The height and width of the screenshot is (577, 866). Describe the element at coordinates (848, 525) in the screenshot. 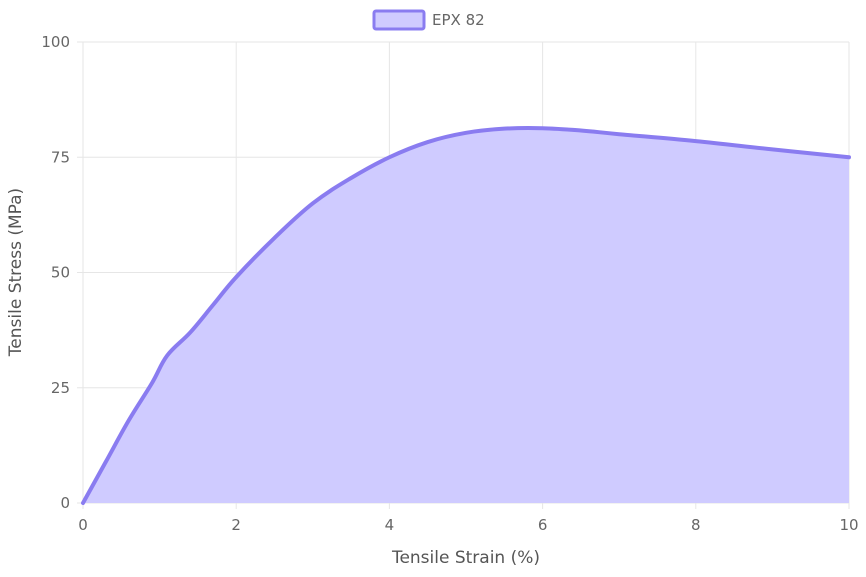

I see `x-tick-label: 10` at that location.